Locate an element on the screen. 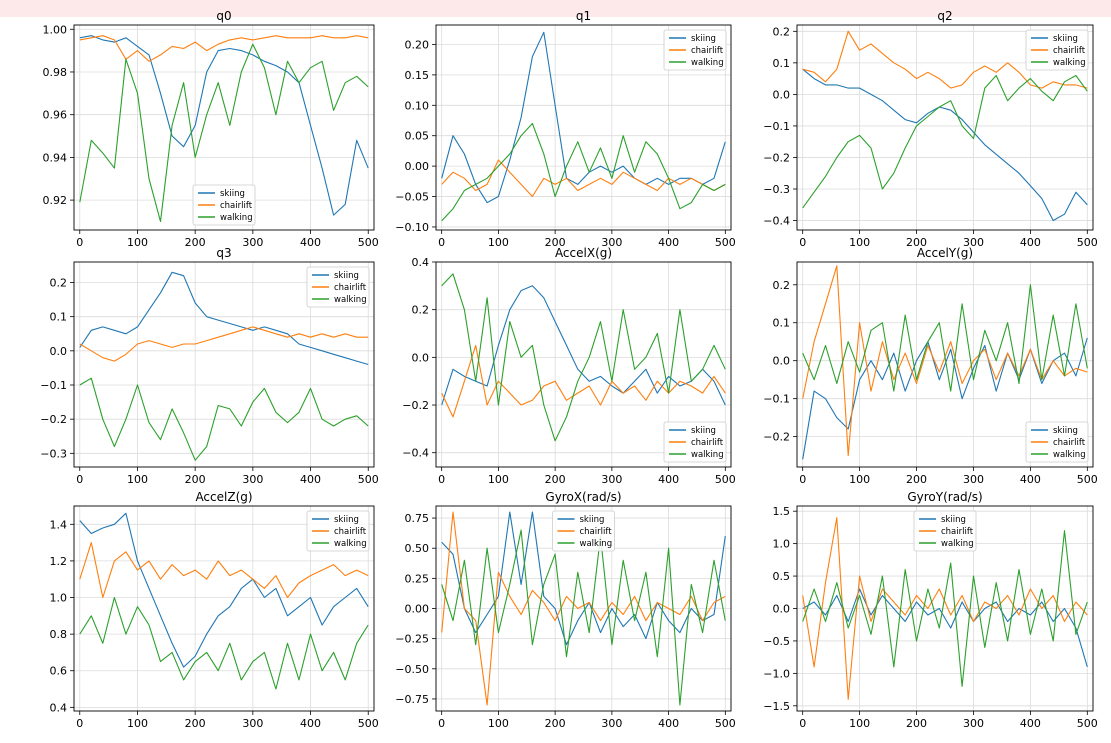 The image size is (1111, 743). y-tick-label: 0.94 is located at coordinates (55, 157).